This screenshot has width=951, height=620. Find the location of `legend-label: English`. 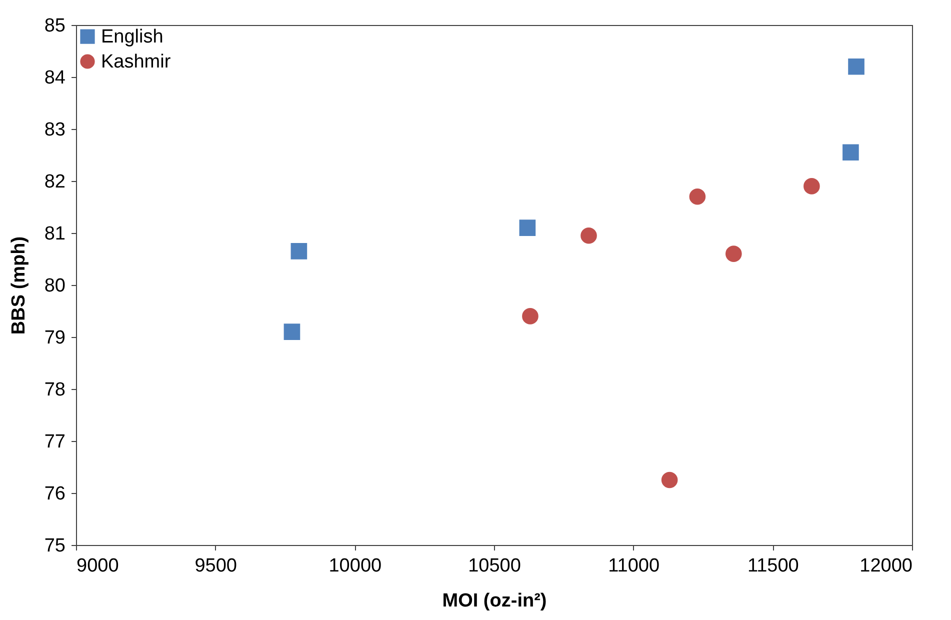

legend-label: English is located at coordinates (132, 37).